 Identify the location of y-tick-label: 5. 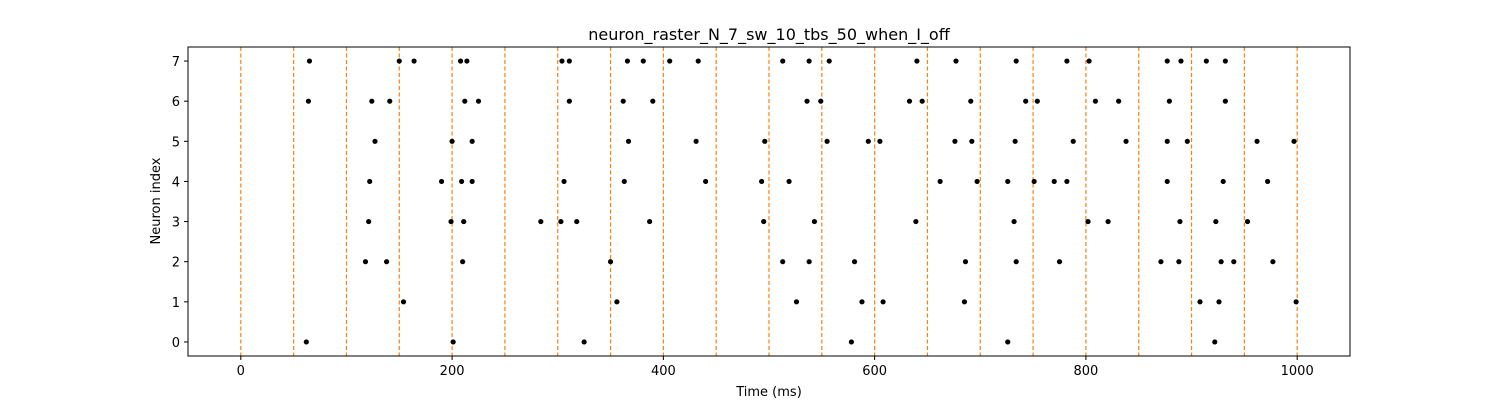
(176, 142).